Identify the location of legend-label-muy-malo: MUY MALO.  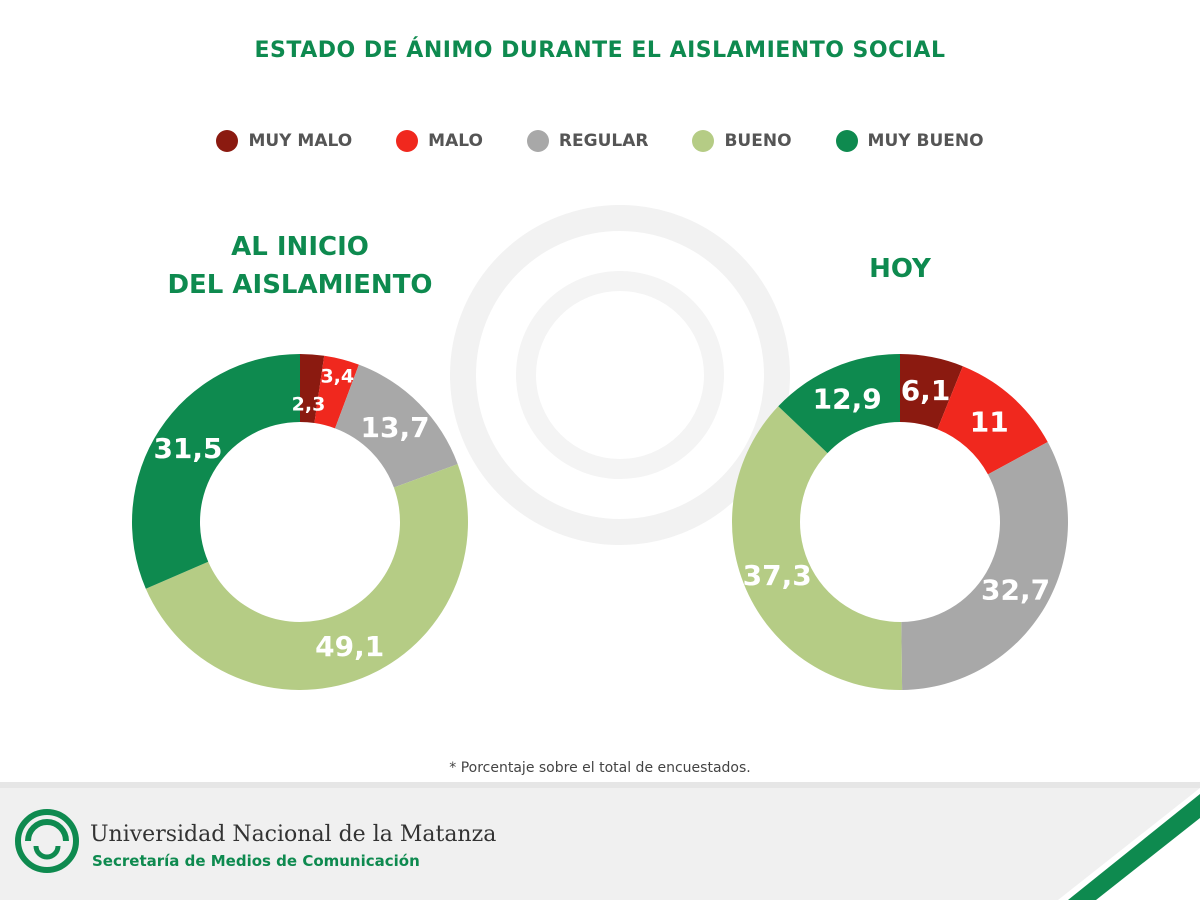
(300, 141).